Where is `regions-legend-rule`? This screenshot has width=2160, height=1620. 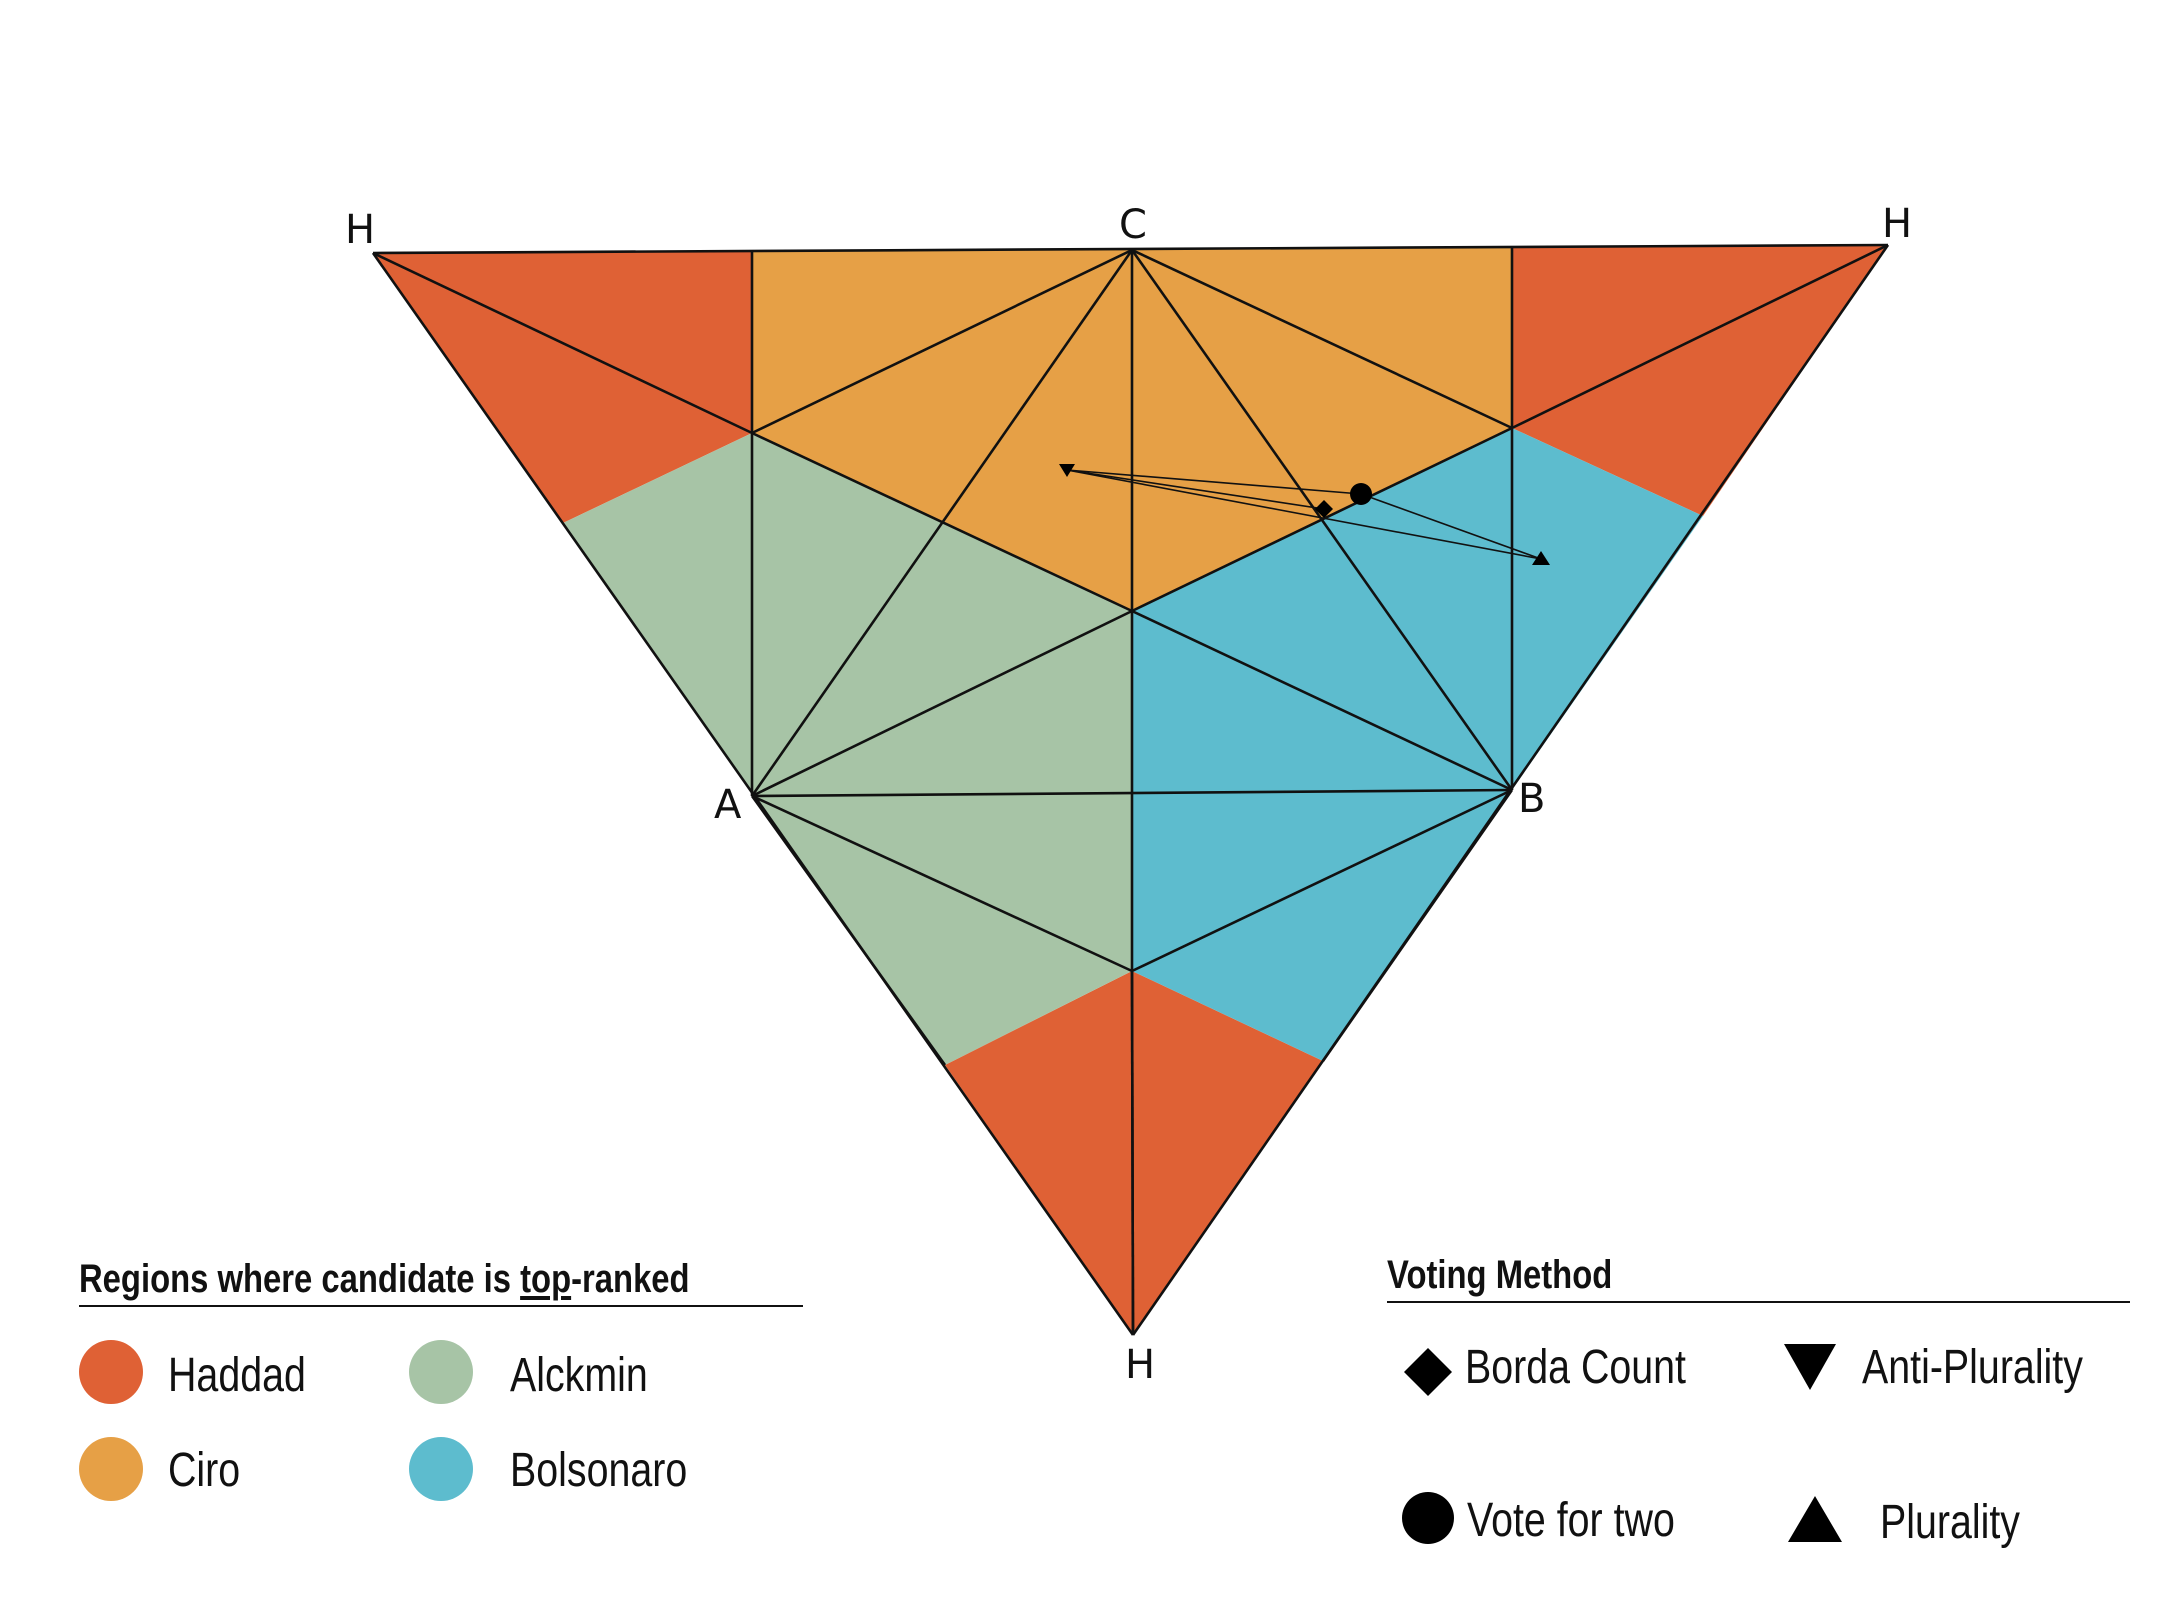 regions-legend-rule is located at coordinates (441, 1306).